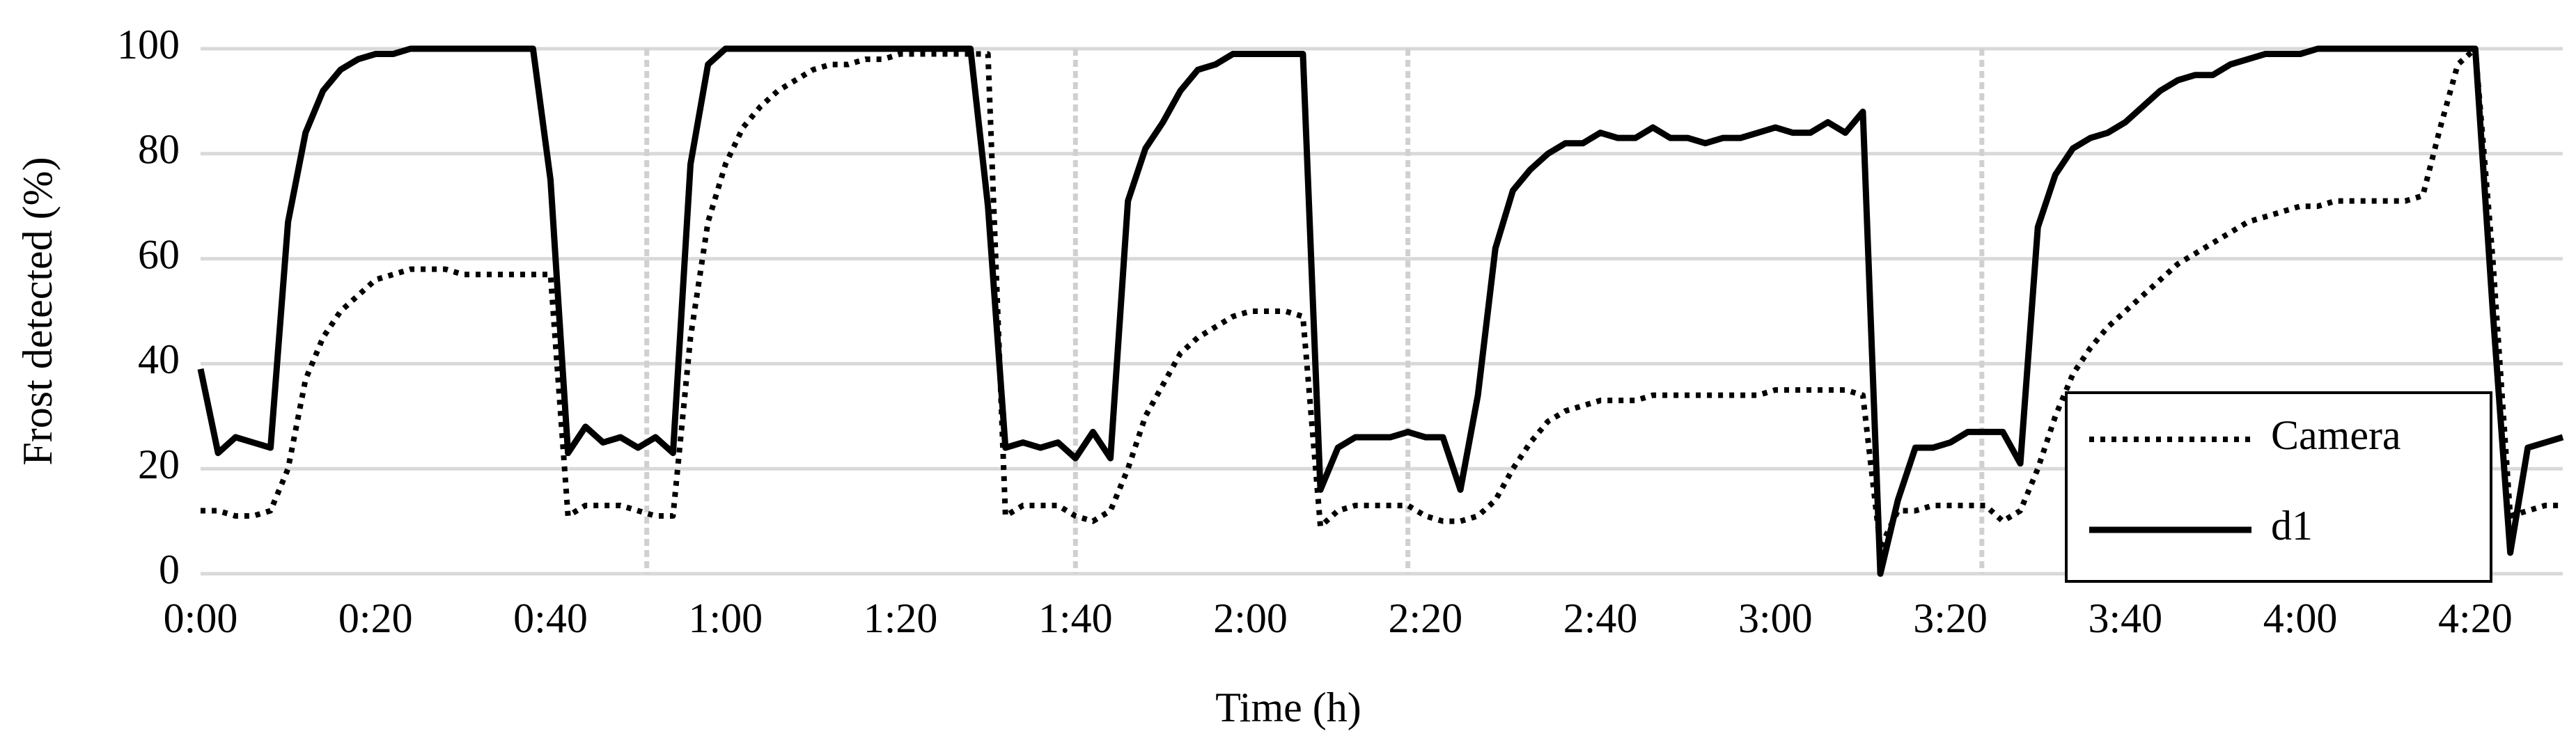 The image size is (2576, 745). Describe the element at coordinates (38, 311) in the screenshot. I see `y-axis-label: Frost detected (%)` at that location.